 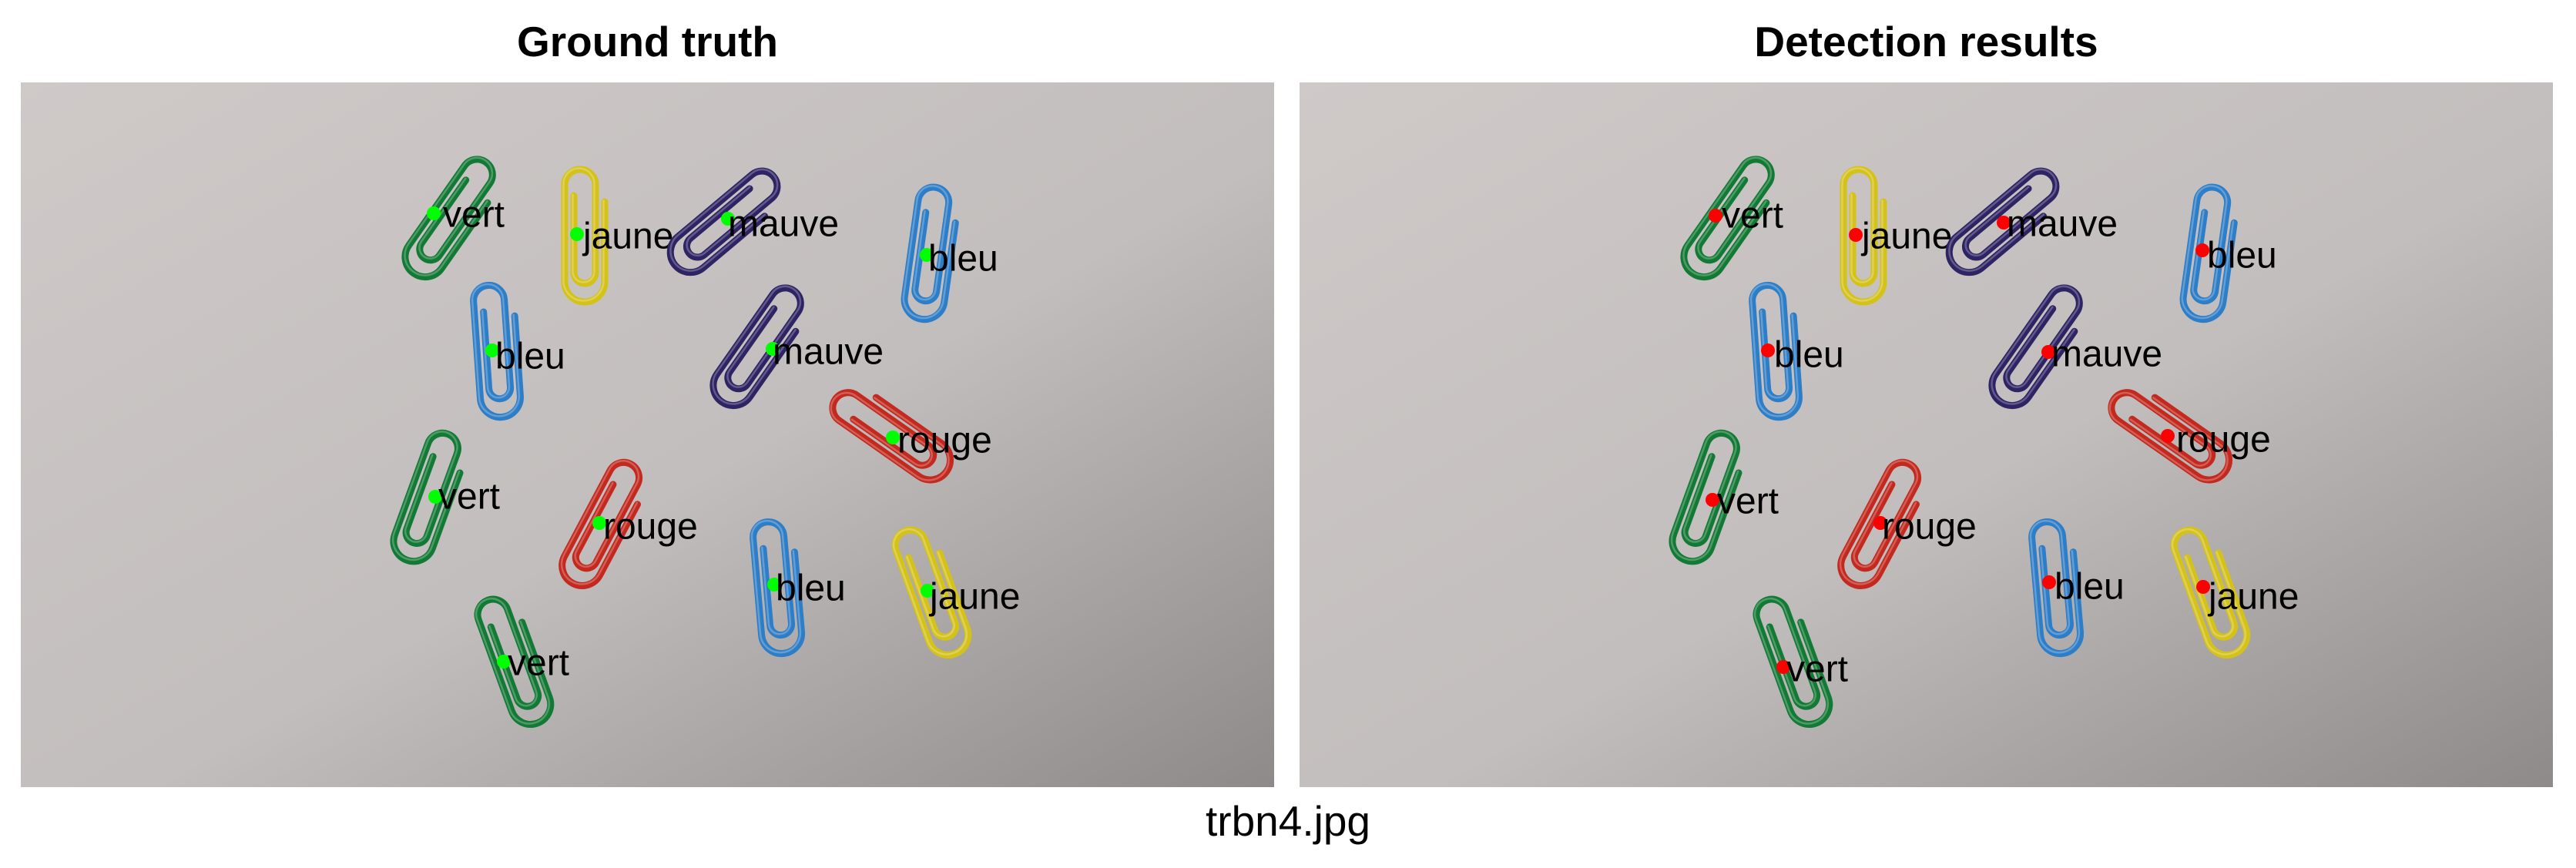 I want to click on image-filename-caption: trbn4.jpg, so click(x=1288, y=821).